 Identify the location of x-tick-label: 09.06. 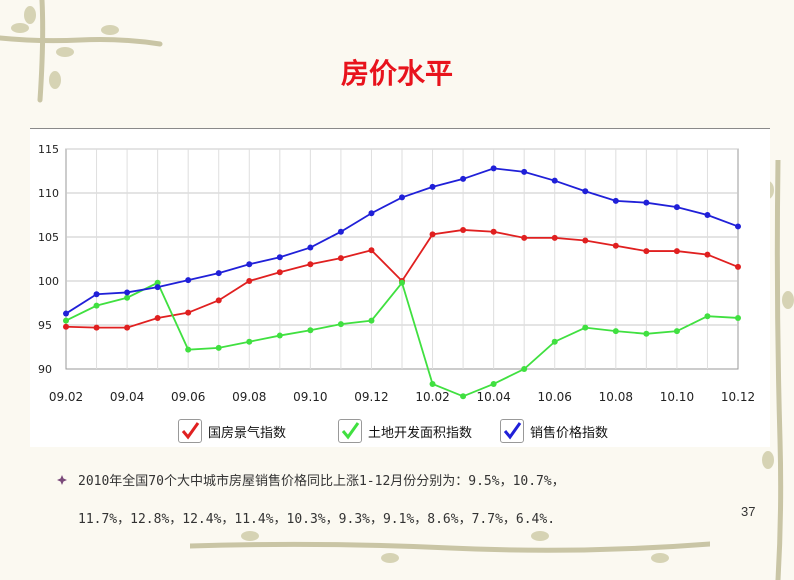
(188, 397).